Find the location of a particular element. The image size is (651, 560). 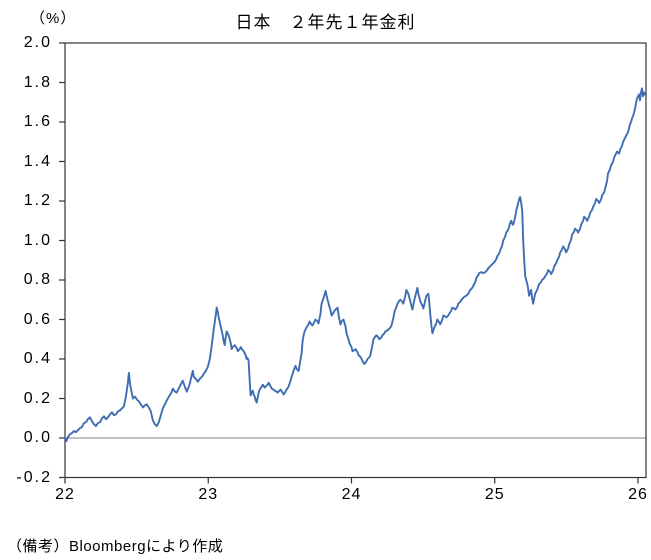

y-axis-unit-label: （%） is located at coordinates (53, 18).